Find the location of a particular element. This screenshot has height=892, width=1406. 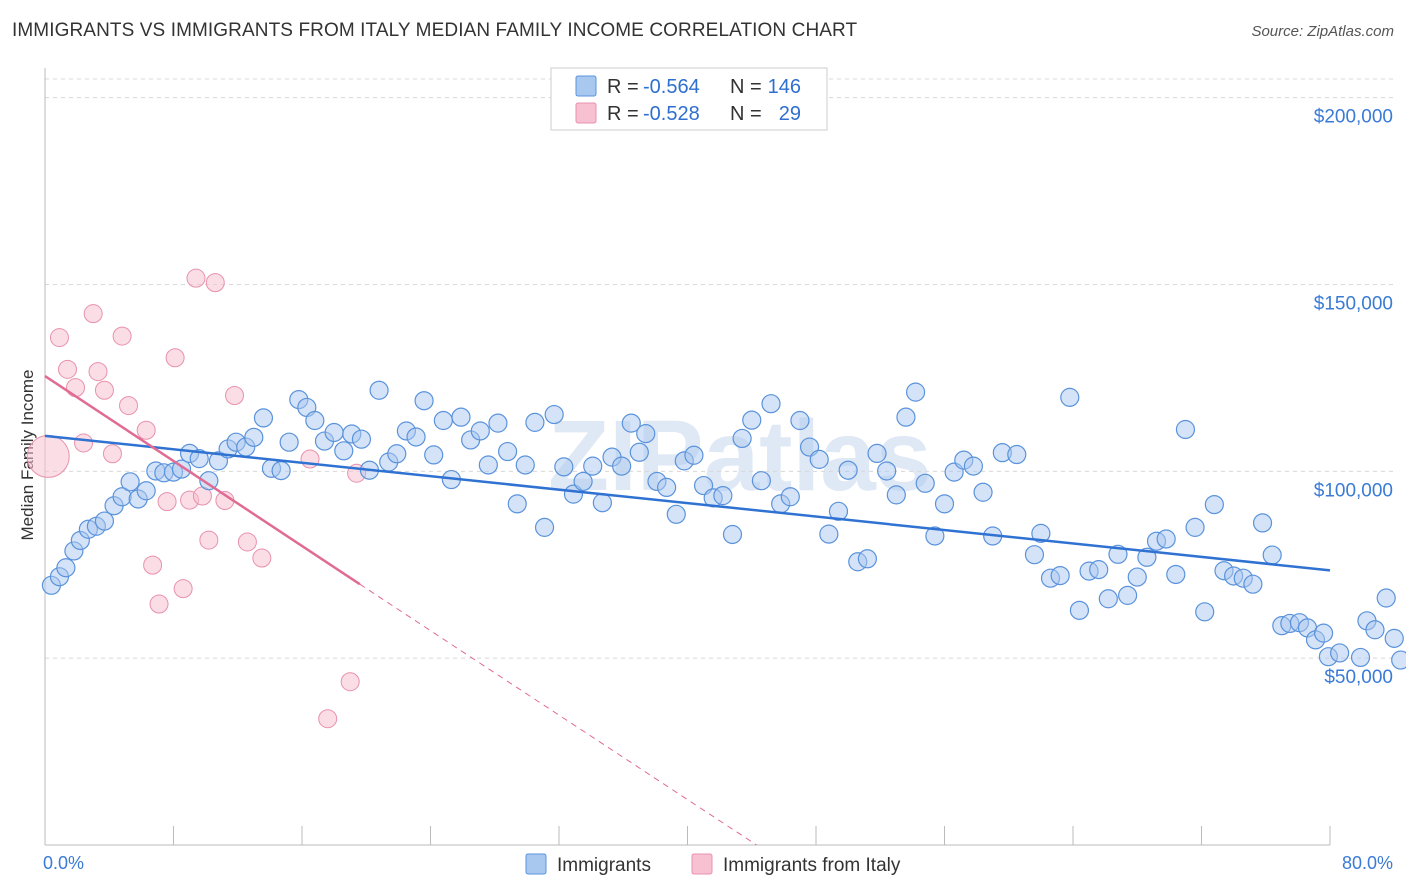

y-tick-label: $50,000 is located at coordinates (1358, 677).